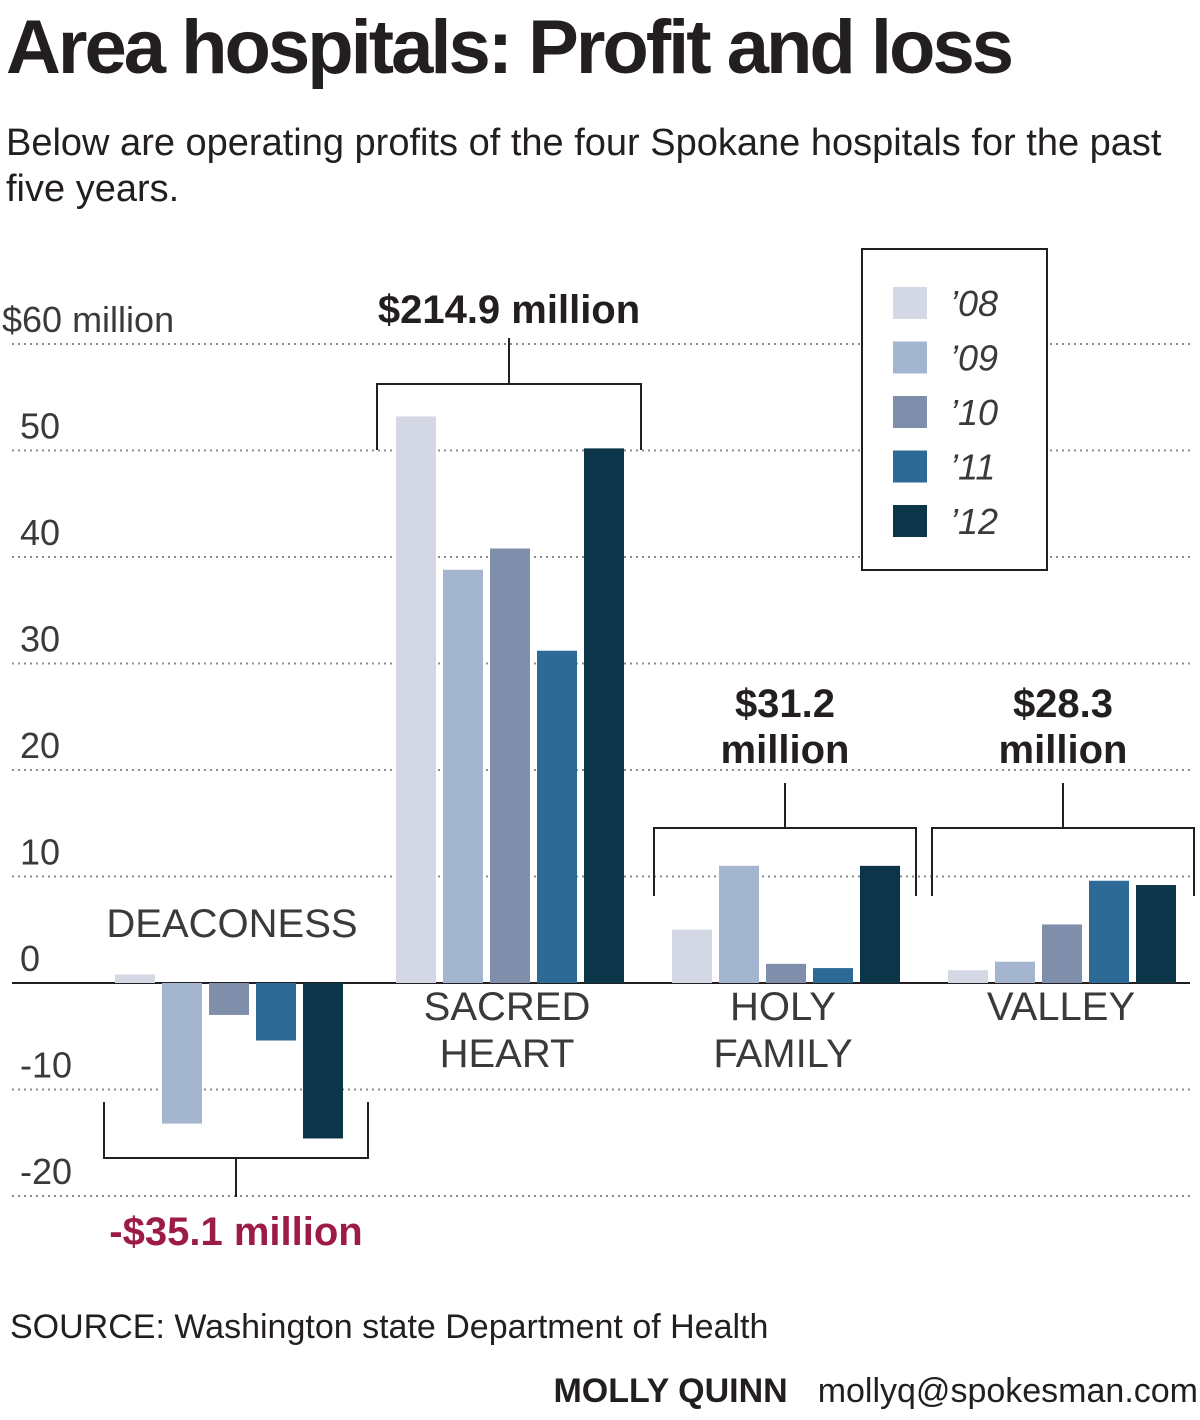  What do you see at coordinates (46, 1065) in the screenshot?
I see `y-tick-label: -10` at bounding box center [46, 1065].